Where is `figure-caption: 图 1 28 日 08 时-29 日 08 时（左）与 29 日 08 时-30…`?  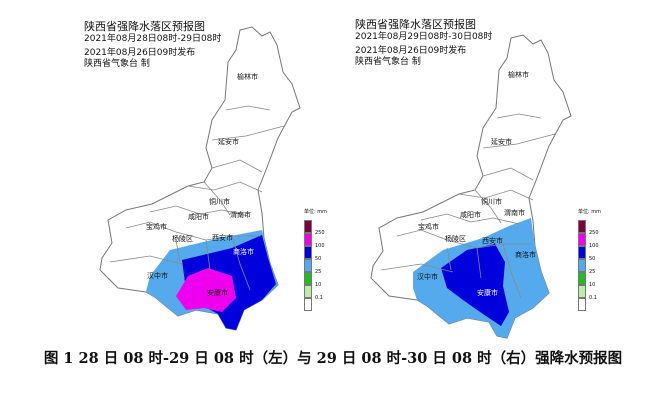 figure-caption: 图 1 28 日 08 时-29 日 08 时（左）与 29 日 08 时-30… is located at coordinates (333, 358).